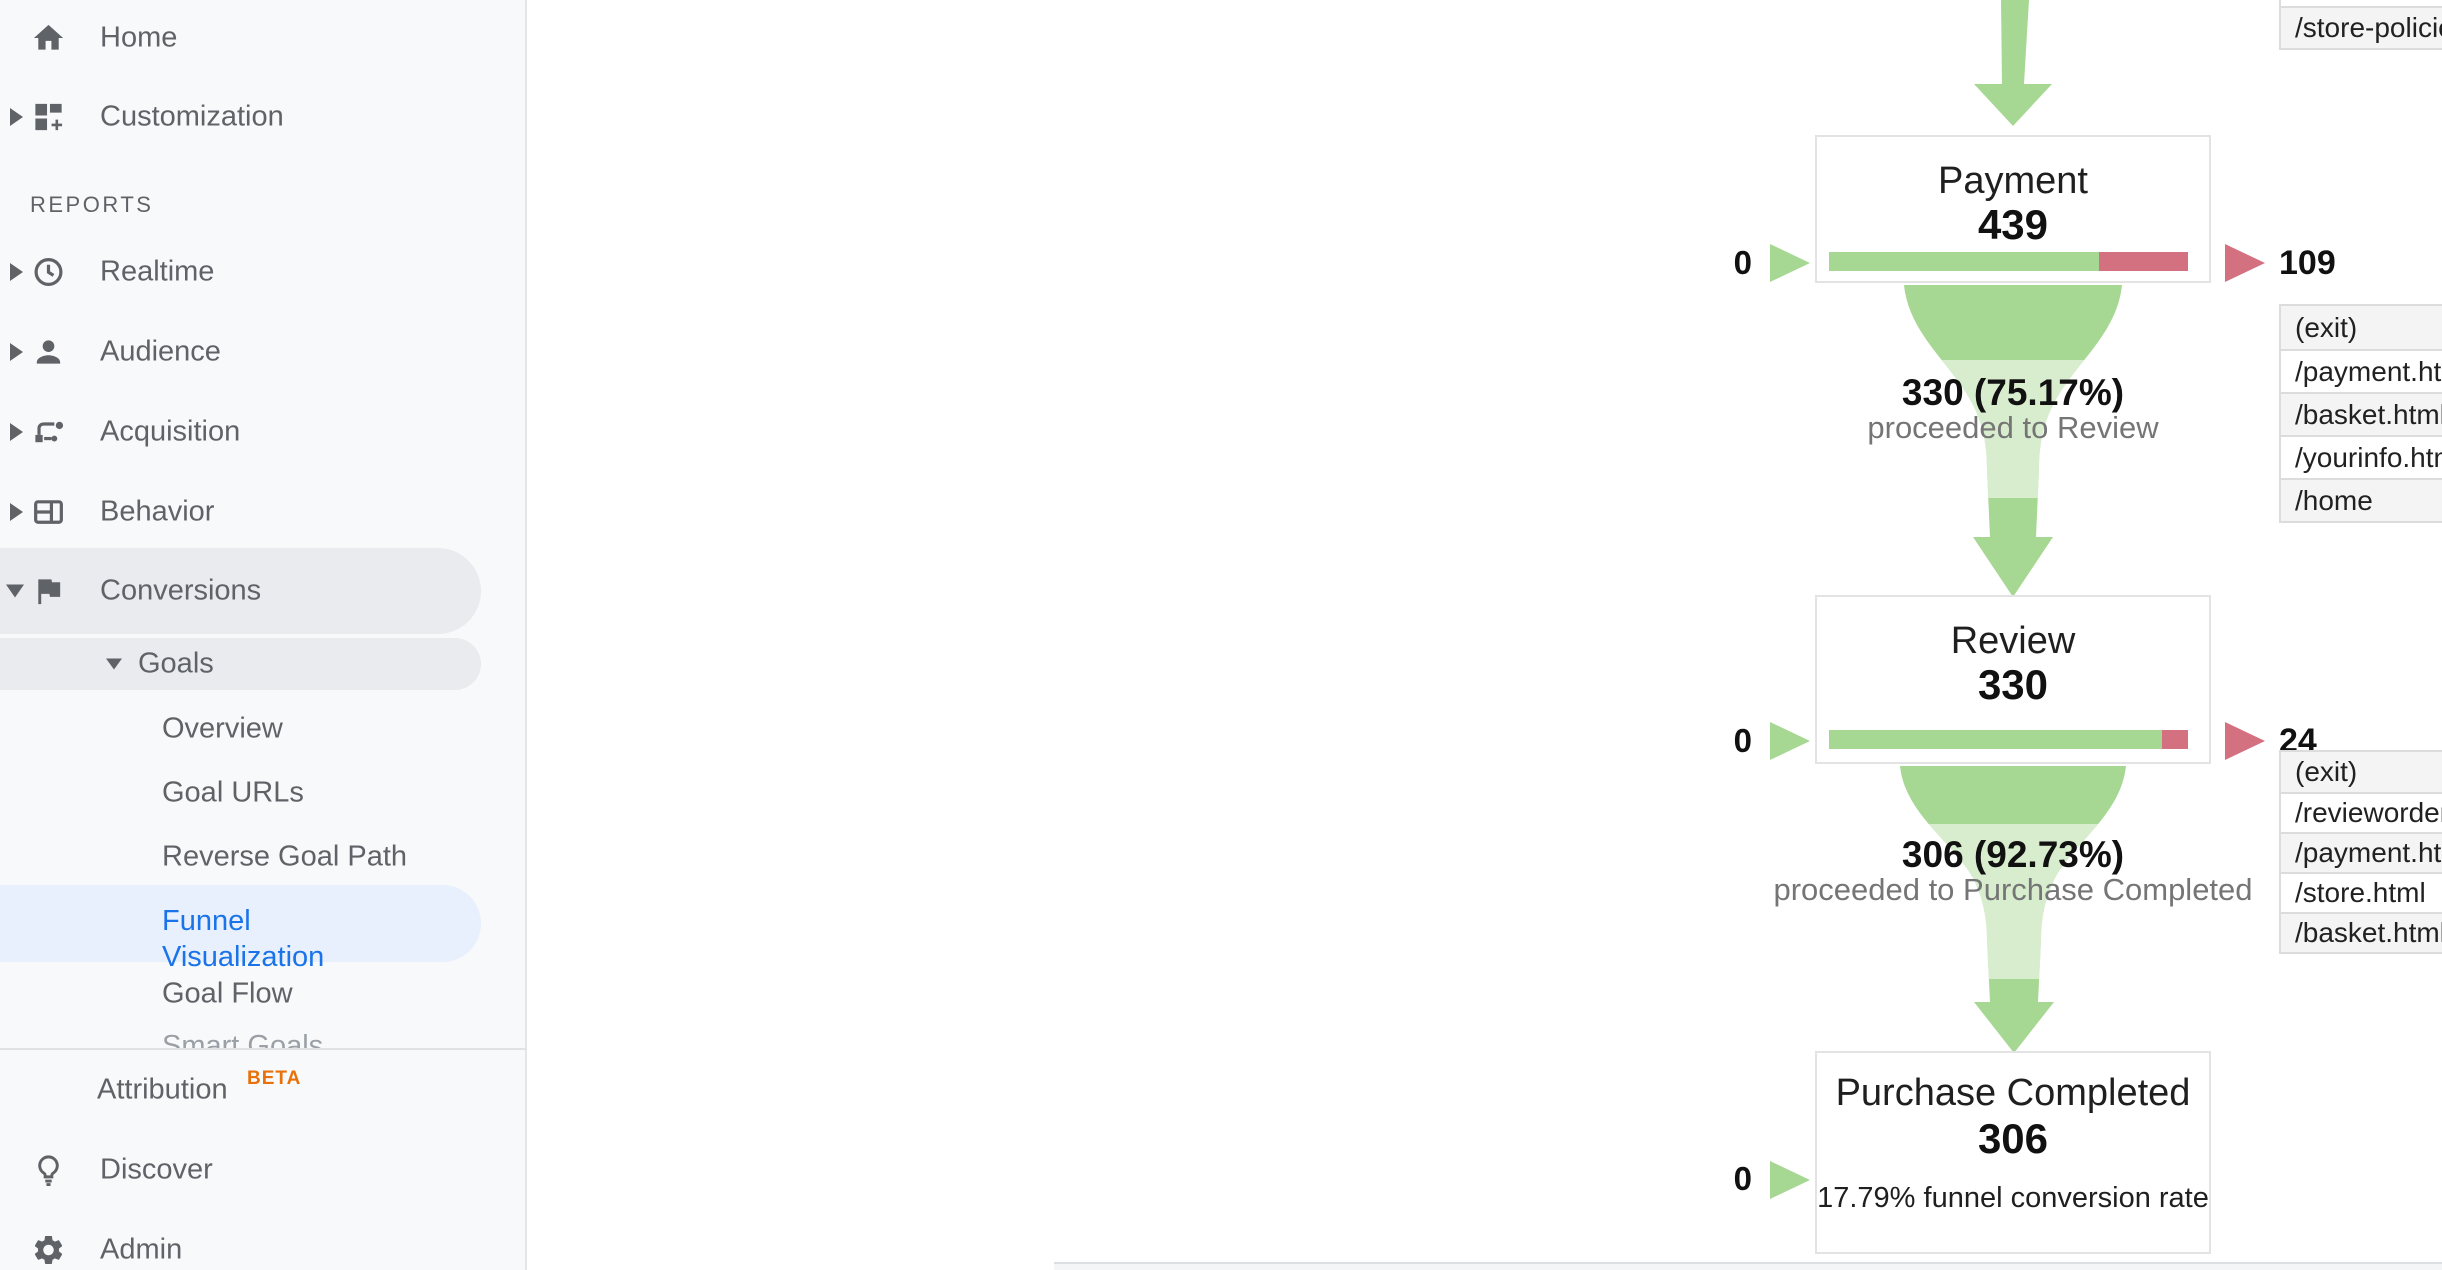 This screenshot has width=2442, height=1270. Describe the element at coordinates (262, 432) in the screenshot. I see `sidebar-item-acquisition: Acquisition` at that location.